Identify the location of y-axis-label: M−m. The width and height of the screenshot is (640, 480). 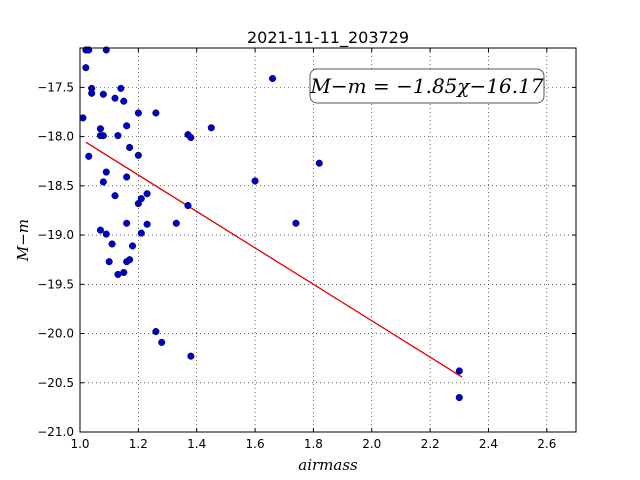
(23, 240).